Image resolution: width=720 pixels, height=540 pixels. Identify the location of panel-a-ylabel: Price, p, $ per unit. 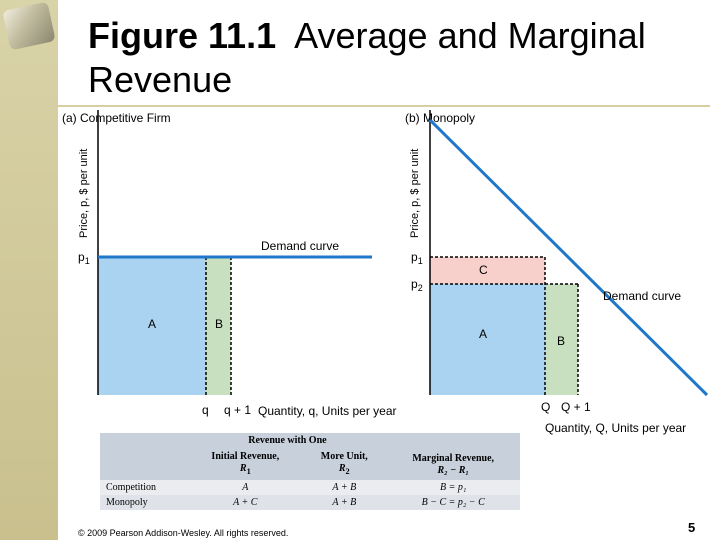
(84, 193).